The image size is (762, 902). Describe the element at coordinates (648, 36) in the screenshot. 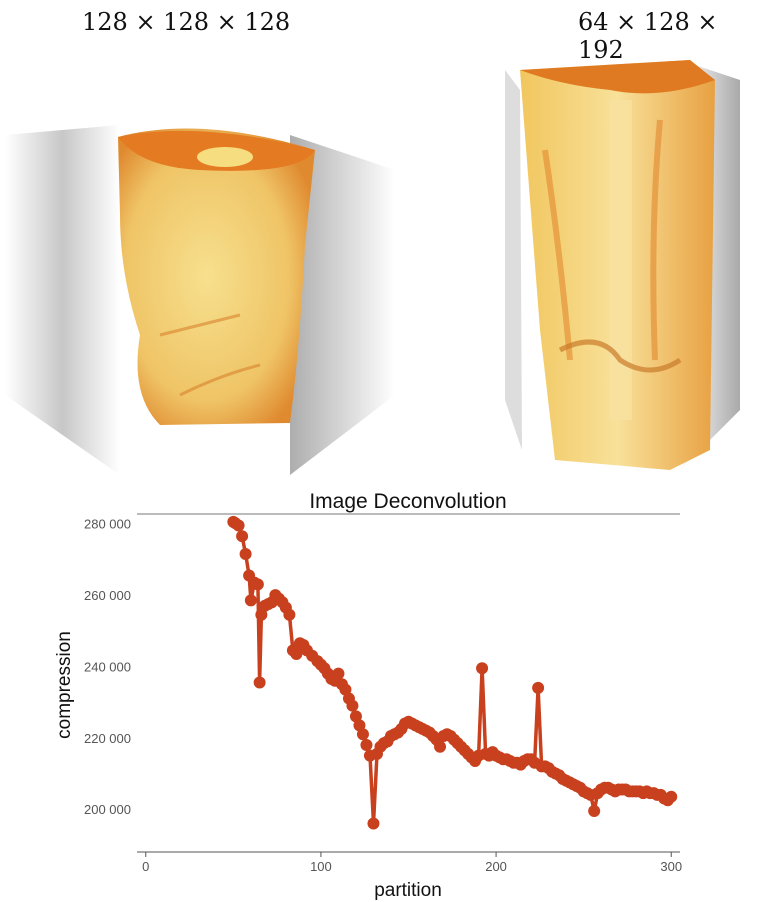

I see `volume-right-dims-label: 64 × 128 × 192` at that location.